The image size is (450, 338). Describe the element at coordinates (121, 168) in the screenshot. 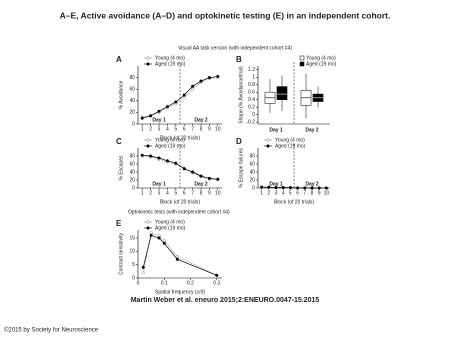

I see `y-axis-label: % Escapes` at that location.